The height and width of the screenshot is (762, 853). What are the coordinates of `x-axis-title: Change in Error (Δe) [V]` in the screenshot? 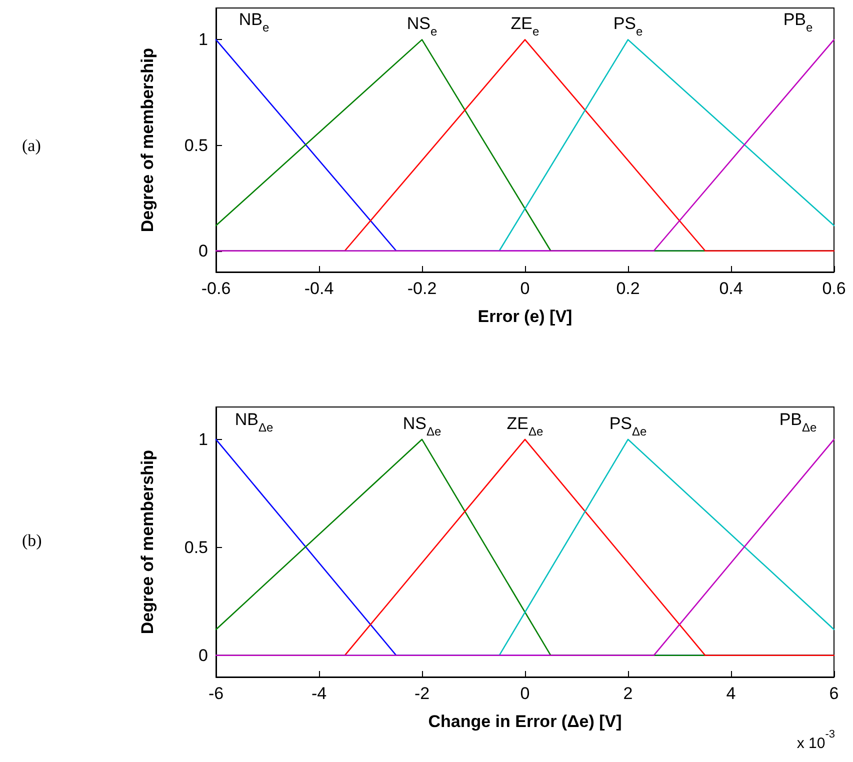 It's located at (525, 721).